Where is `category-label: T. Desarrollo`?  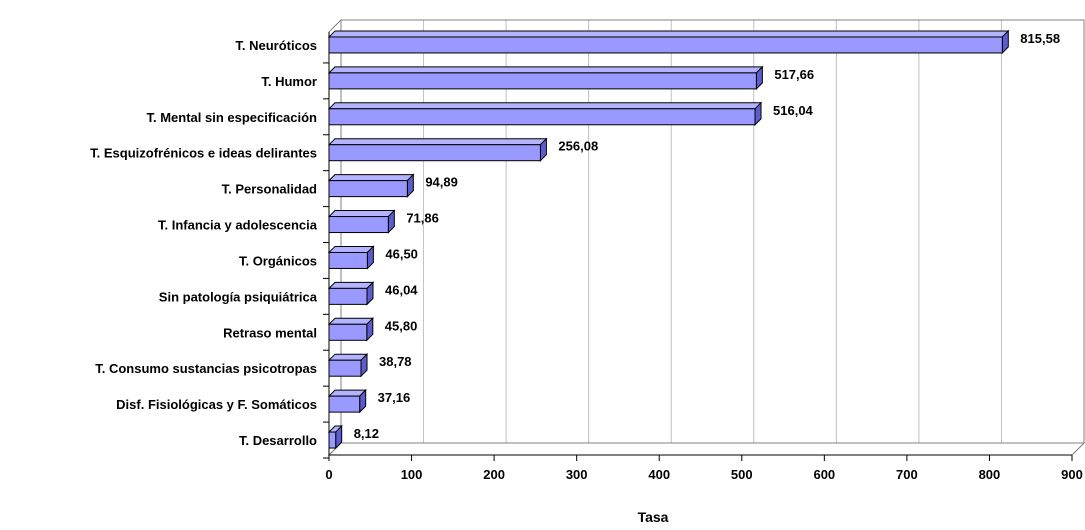 category-label: T. Desarrollo is located at coordinates (278, 440).